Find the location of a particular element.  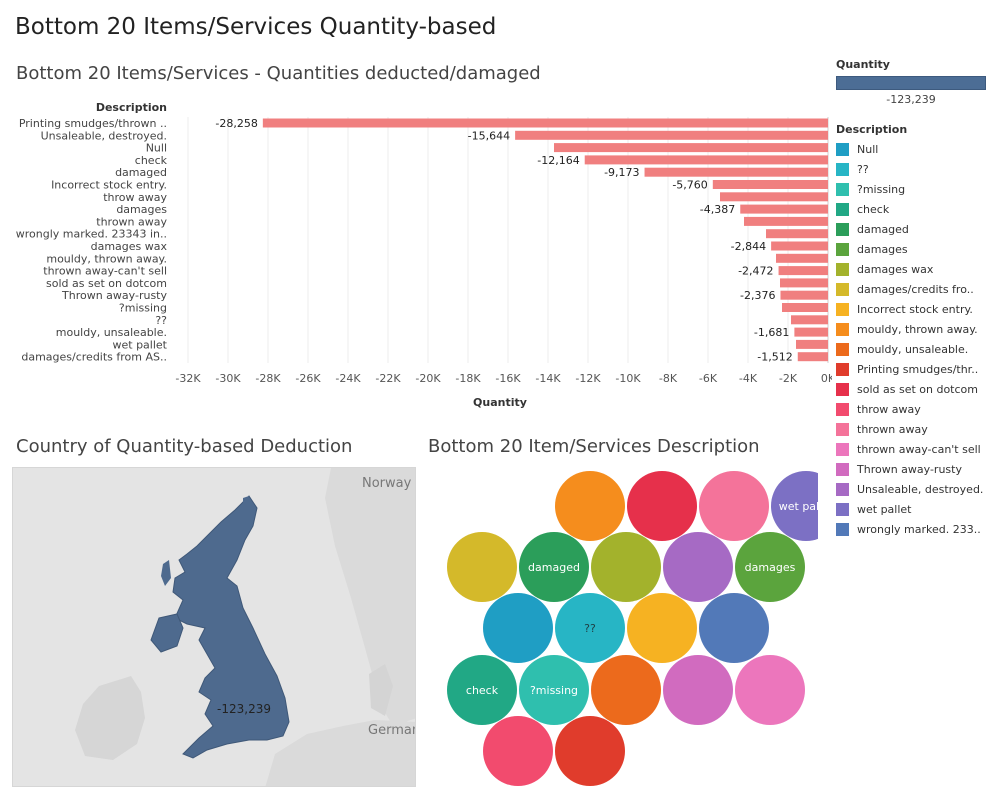

legend-label: thrown away-can't sell is located at coordinates (919, 449).